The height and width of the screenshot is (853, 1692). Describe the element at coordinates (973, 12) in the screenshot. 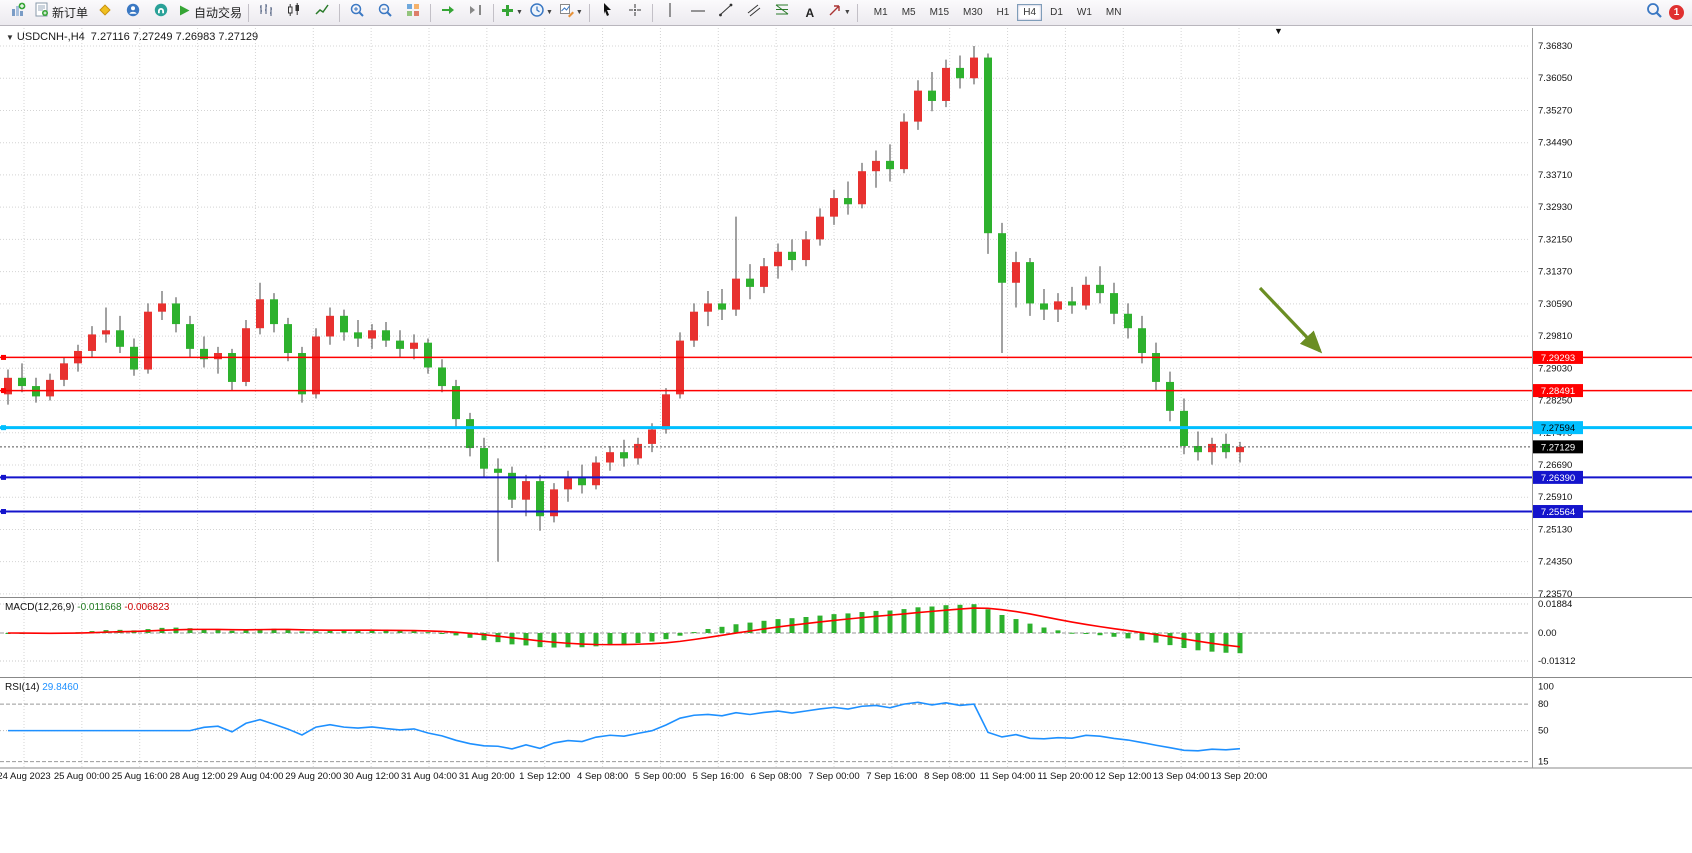

I see `timeframe-button-M30: M30` at that location.